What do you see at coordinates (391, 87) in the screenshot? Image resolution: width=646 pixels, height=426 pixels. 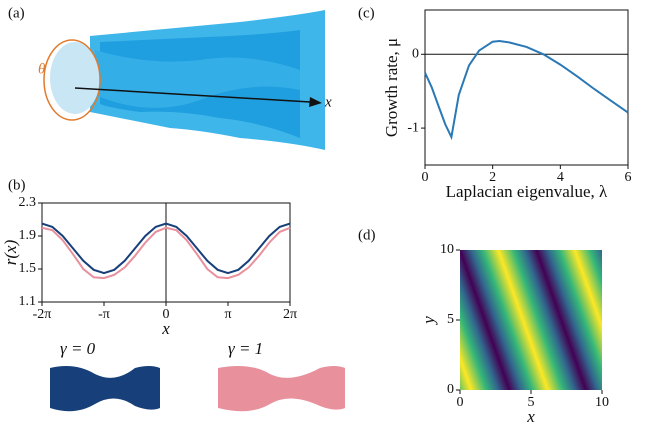 I see `y-axis-label: Growth rate, μ` at bounding box center [391, 87].